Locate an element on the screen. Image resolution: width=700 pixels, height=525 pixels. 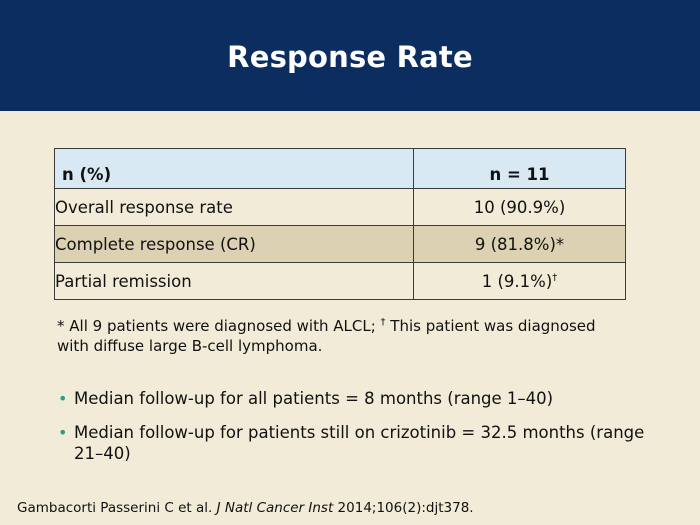
row-value-partial: 1 (9.1%)† is located at coordinates (519, 281).